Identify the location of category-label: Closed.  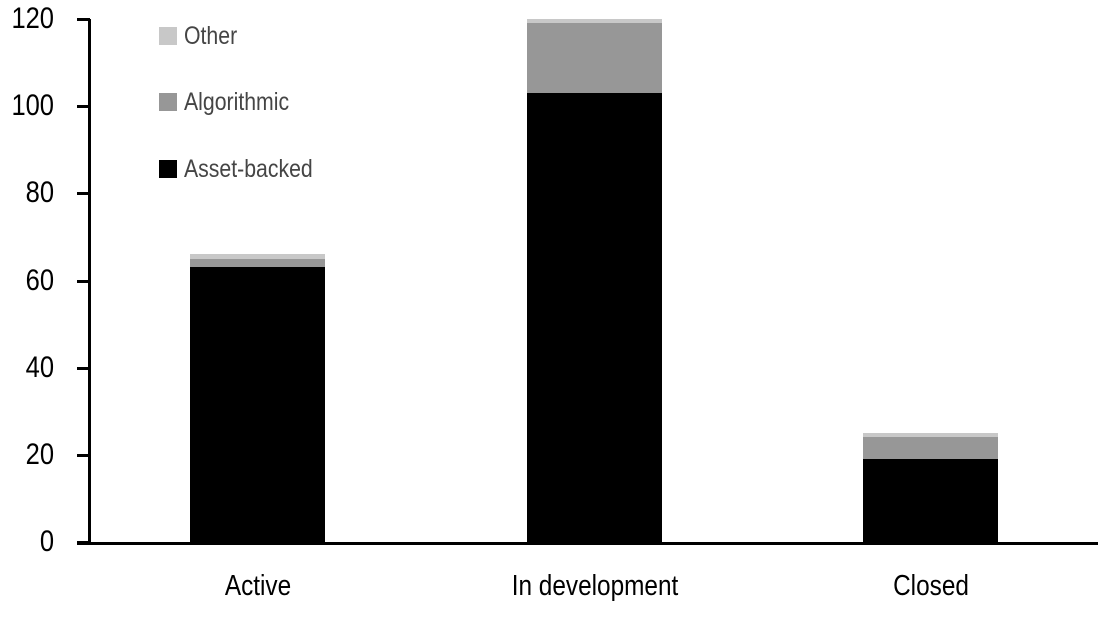
(930, 586).